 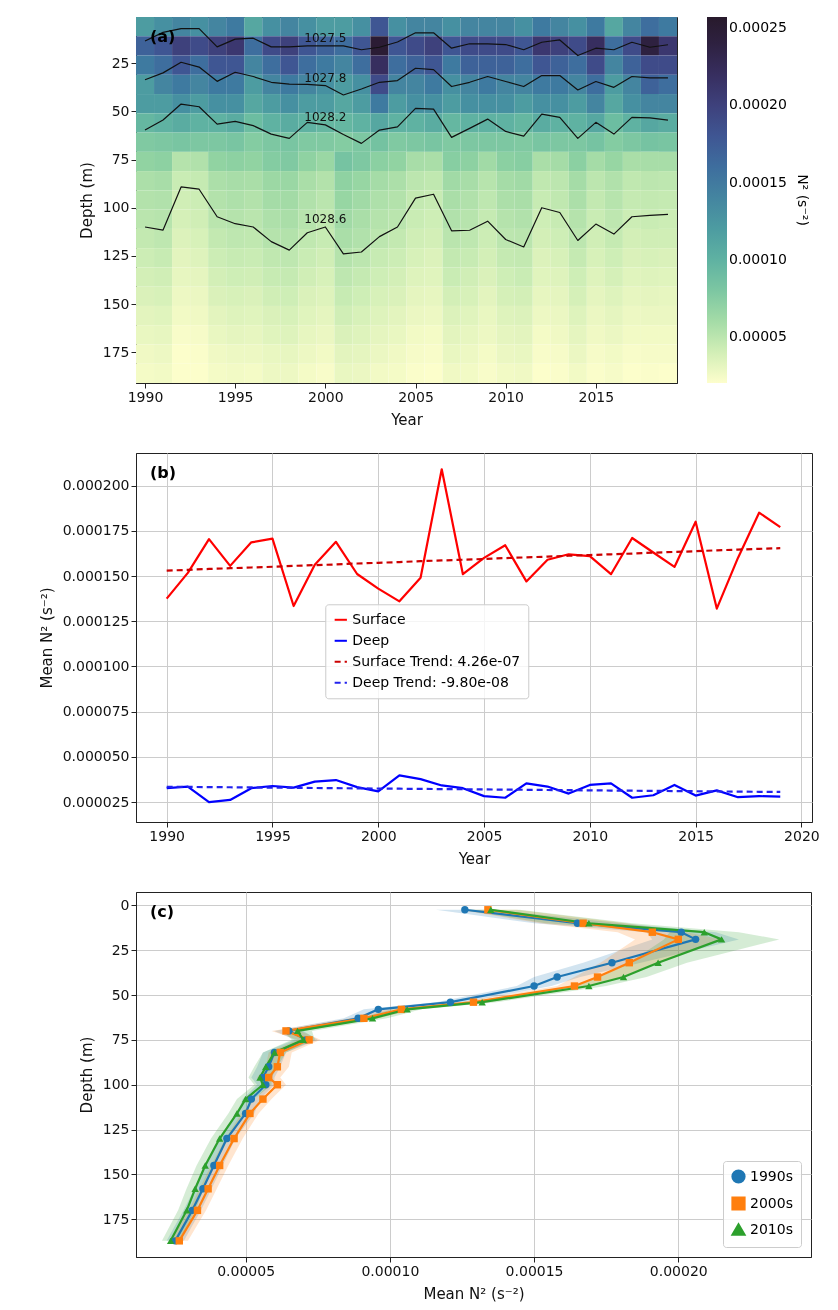 I want to click on y-tick-label: 0.000100, so click(x=96, y=665).